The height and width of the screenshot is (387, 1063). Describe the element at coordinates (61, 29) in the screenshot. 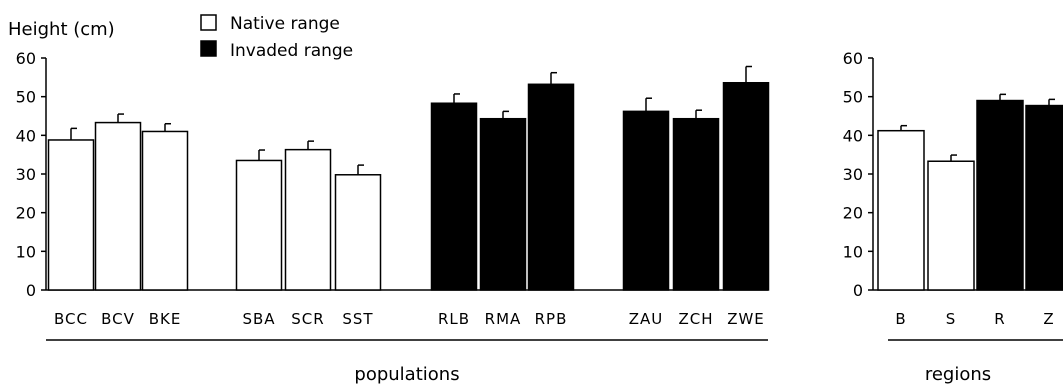

I see `y-axis-label: Height (cm)` at that location.